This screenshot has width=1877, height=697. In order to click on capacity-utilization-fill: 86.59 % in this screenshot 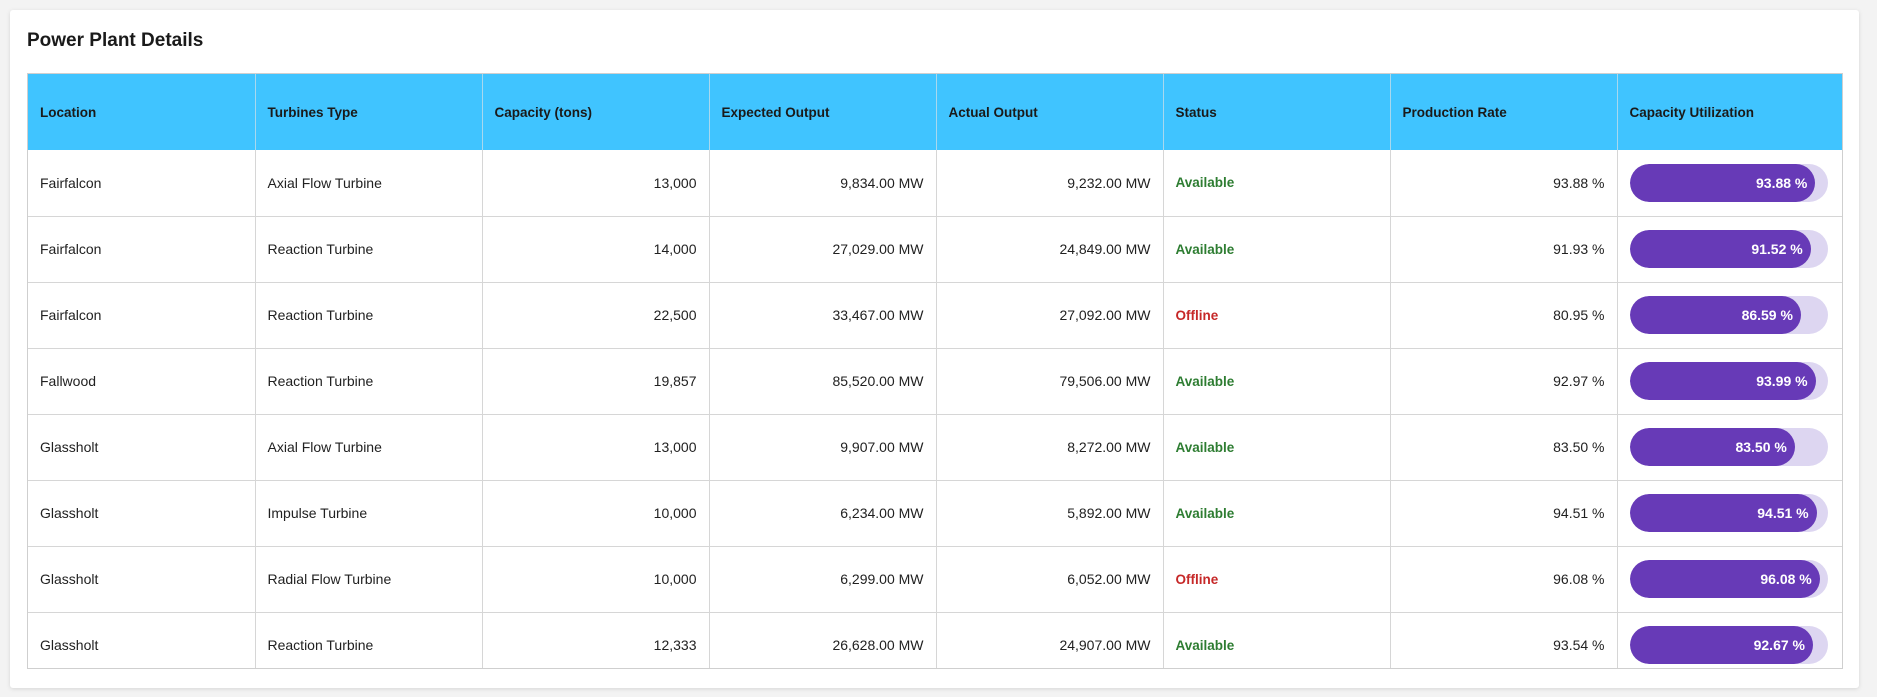, I will do `click(1715, 315)`.